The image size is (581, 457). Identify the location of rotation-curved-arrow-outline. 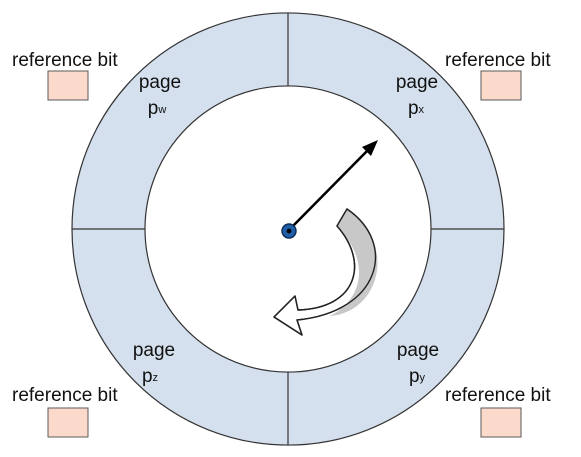
(325, 272).